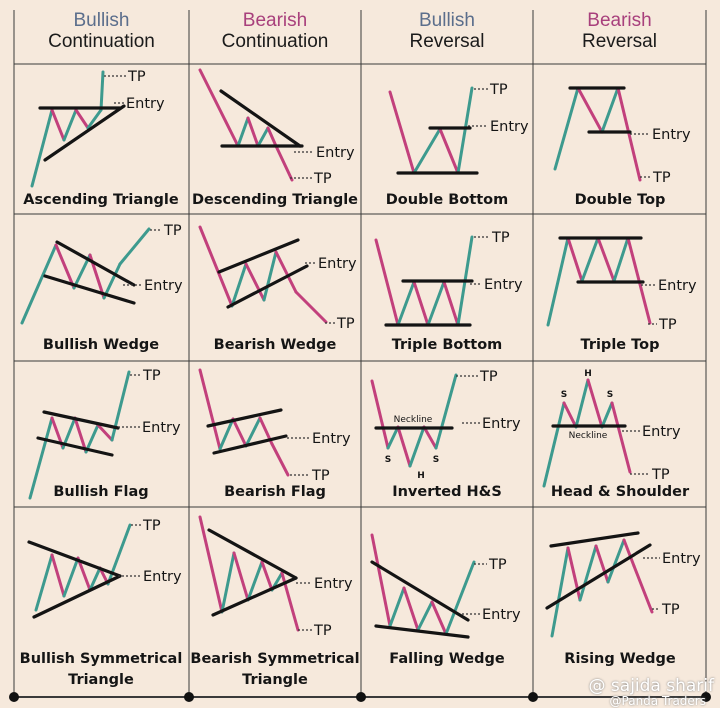  I want to click on corner-dots, so click(360, 697).